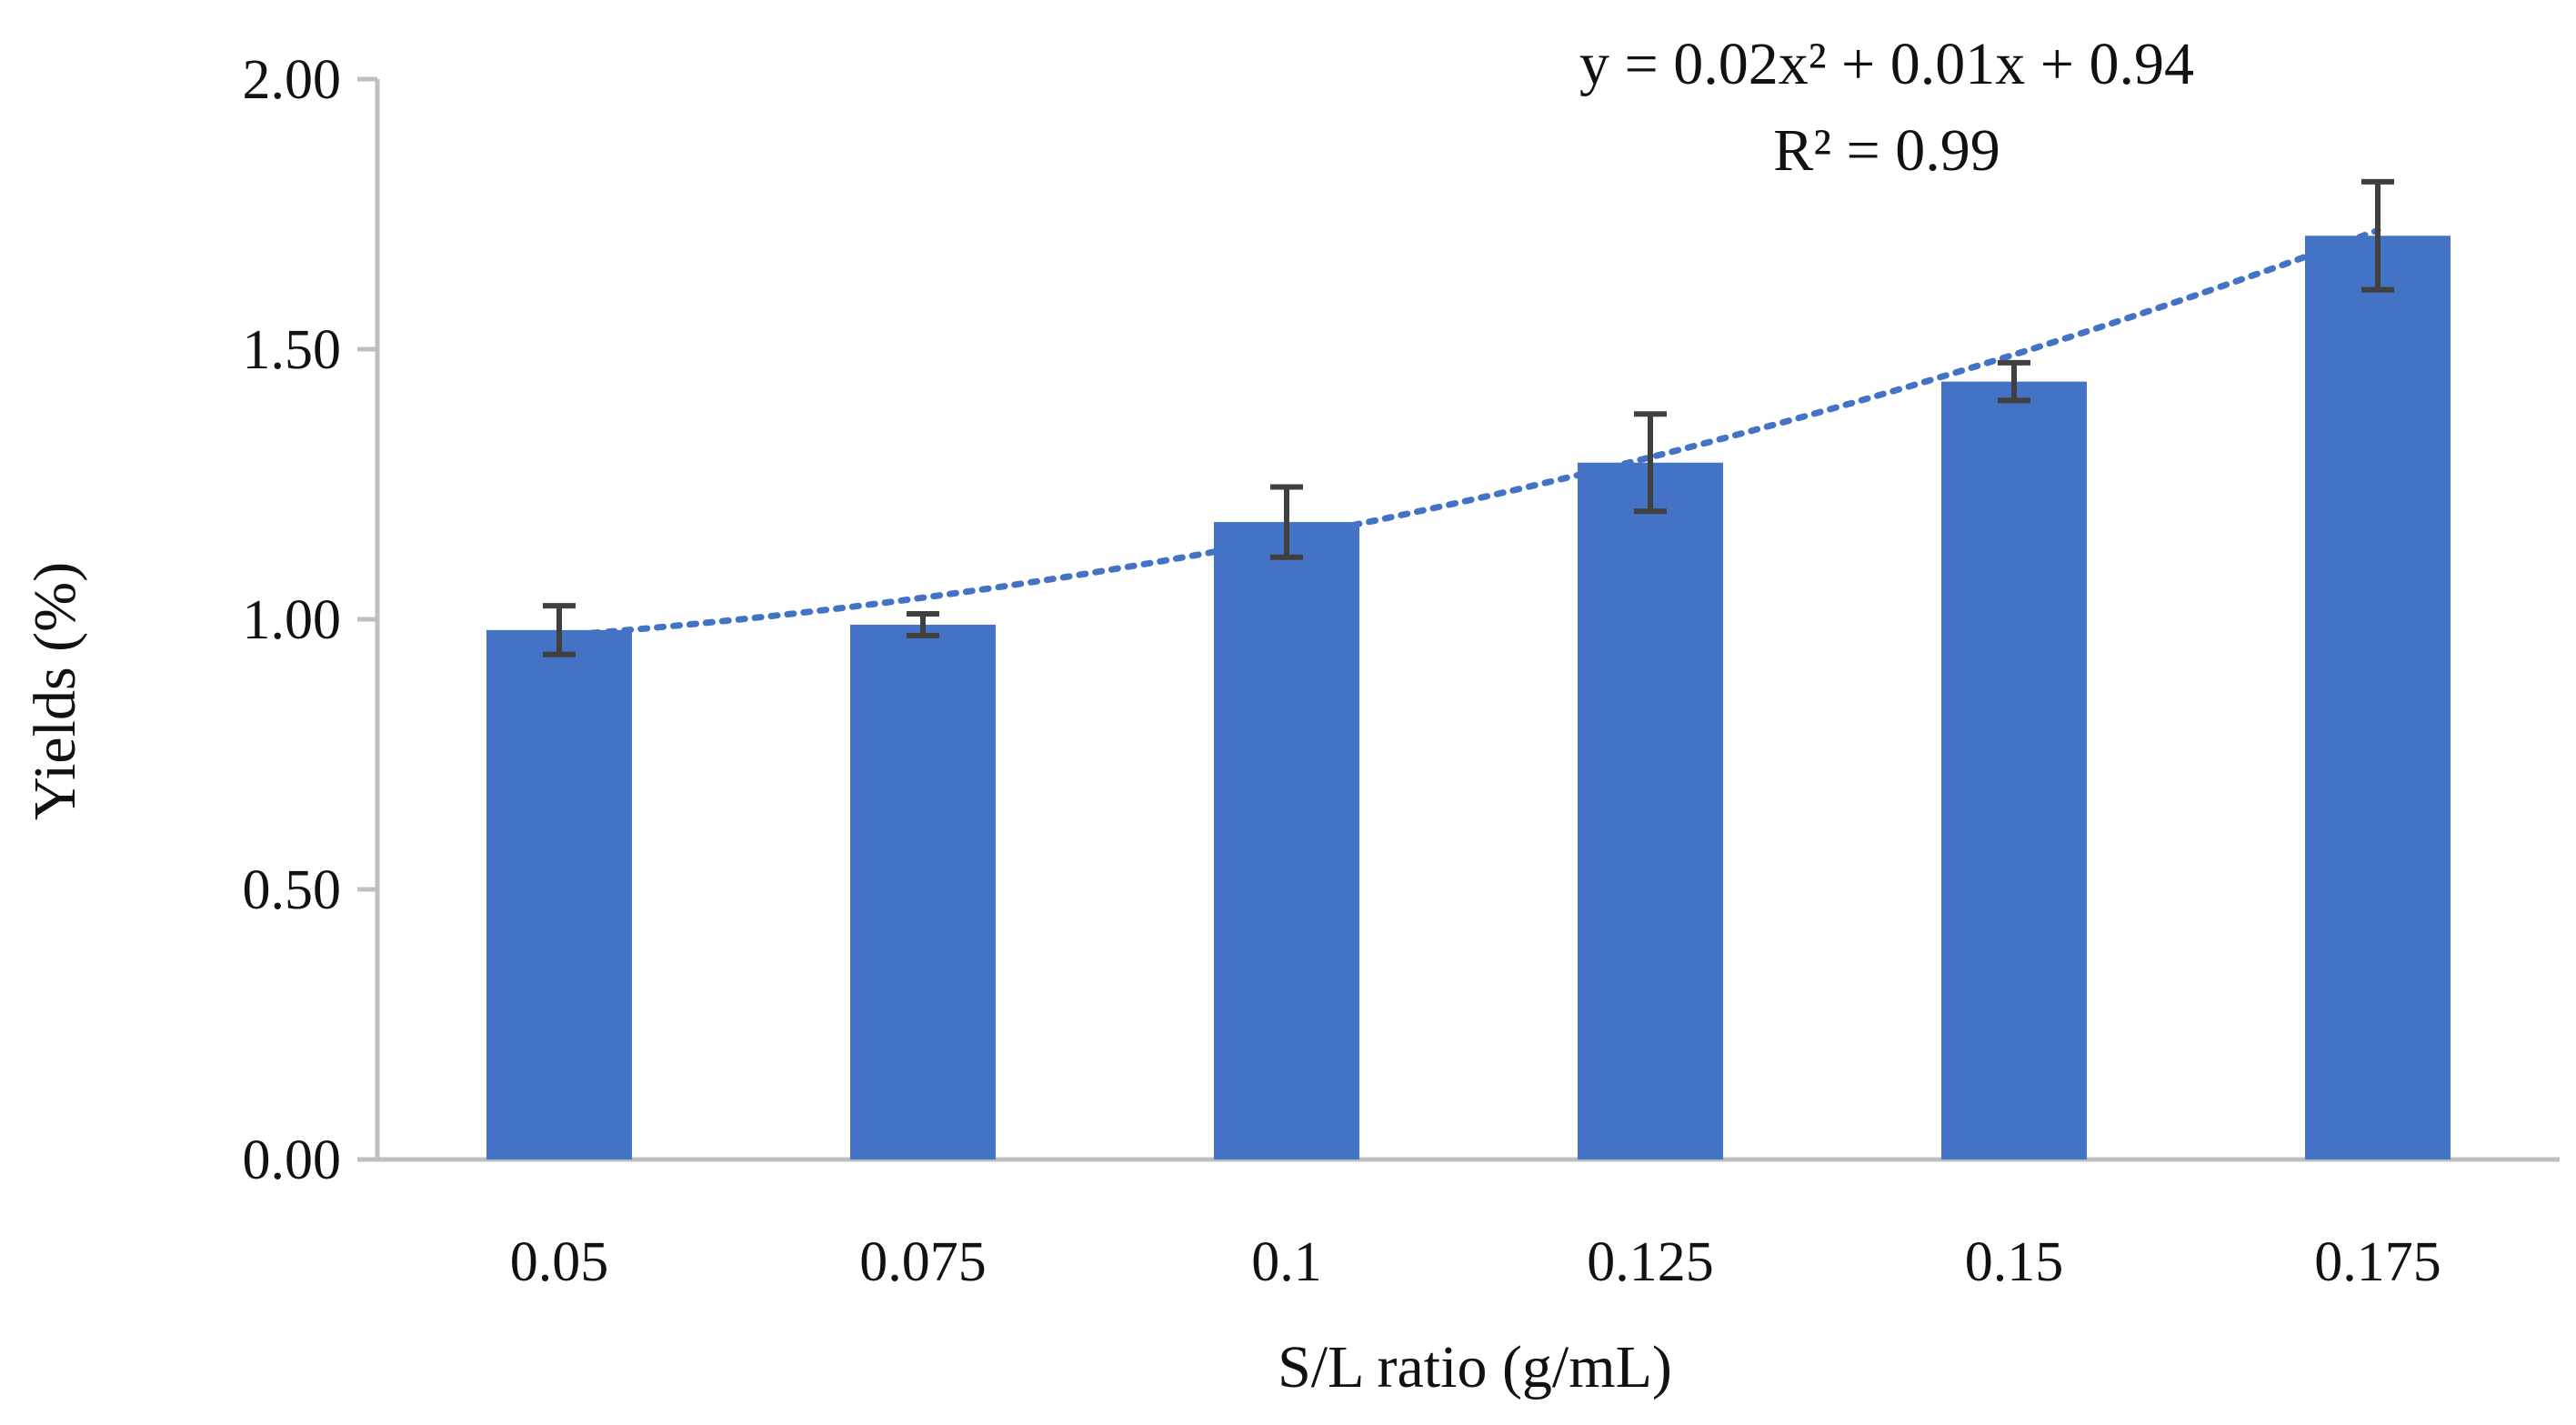 The width and height of the screenshot is (2576, 1425). I want to click on bar-0.175, so click(2378, 698).